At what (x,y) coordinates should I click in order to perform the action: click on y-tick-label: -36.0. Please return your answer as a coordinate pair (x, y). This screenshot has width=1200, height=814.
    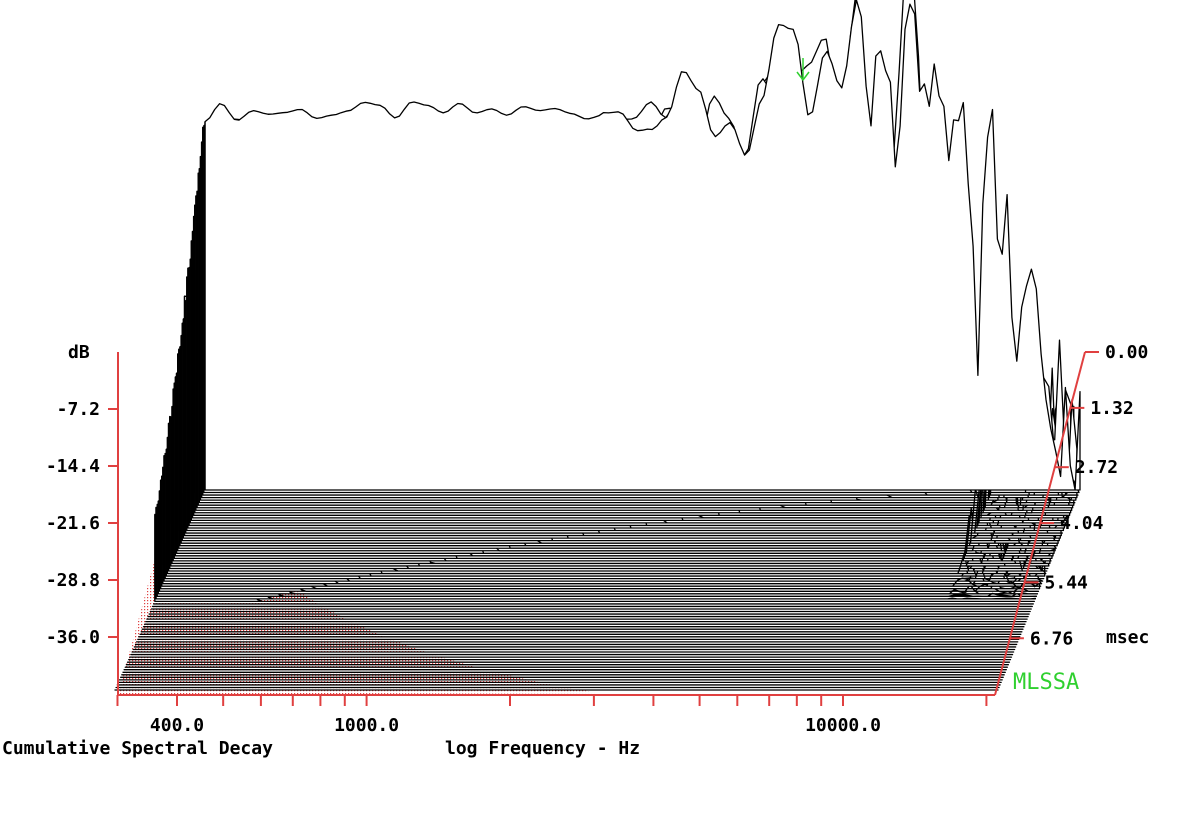
    Looking at the image, I should click on (73, 637).